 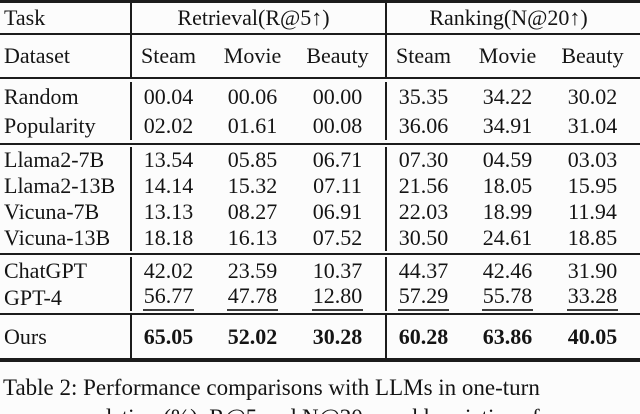 What do you see at coordinates (320, 360) in the screenshot?
I see `table-bottom-rule` at bounding box center [320, 360].